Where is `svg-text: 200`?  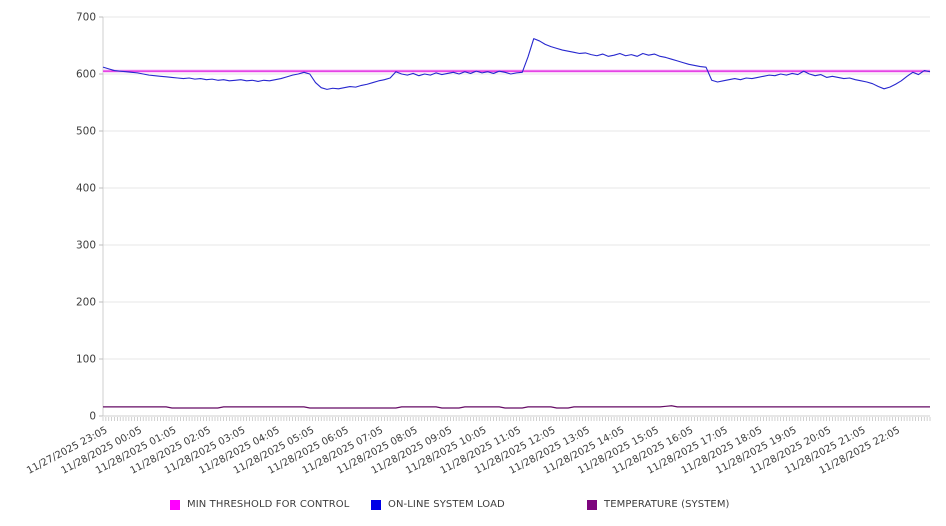
svg-text: 200 is located at coordinates (86, 303).